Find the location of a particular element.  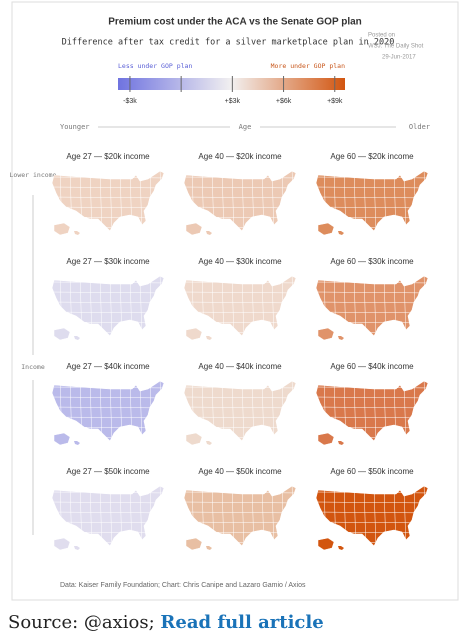

panel-title: Age 40 — $40k income is located at coordinates (240, 366).